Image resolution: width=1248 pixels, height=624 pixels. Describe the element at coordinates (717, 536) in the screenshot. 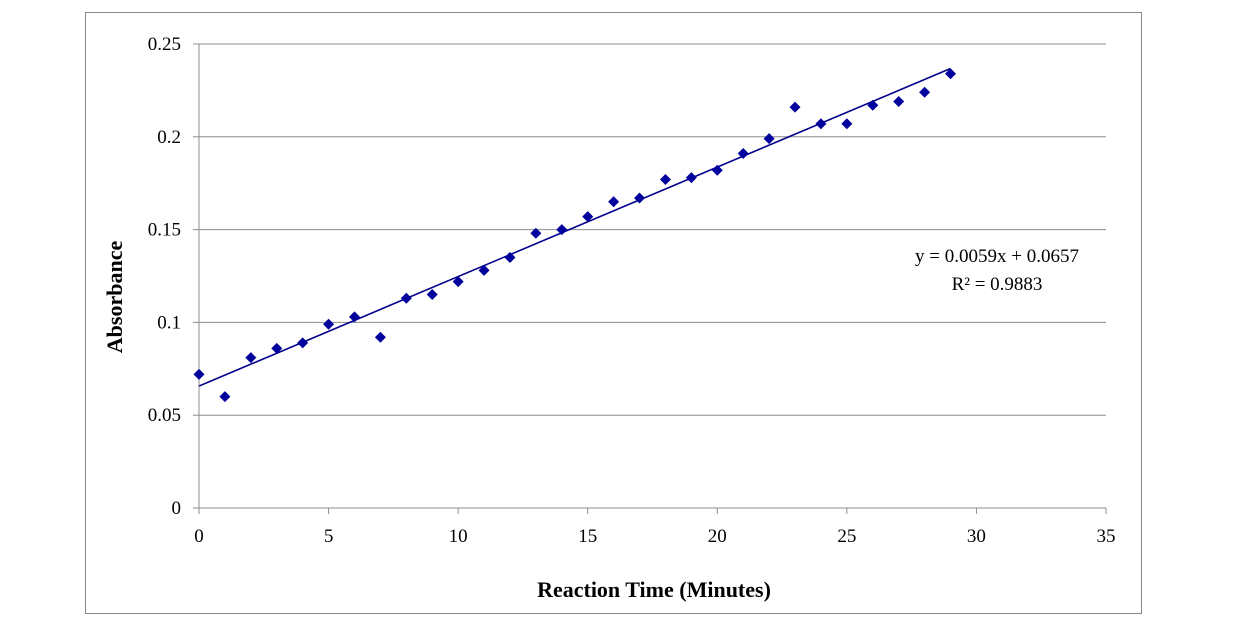

I see `x-tick-label: 20` at that location.